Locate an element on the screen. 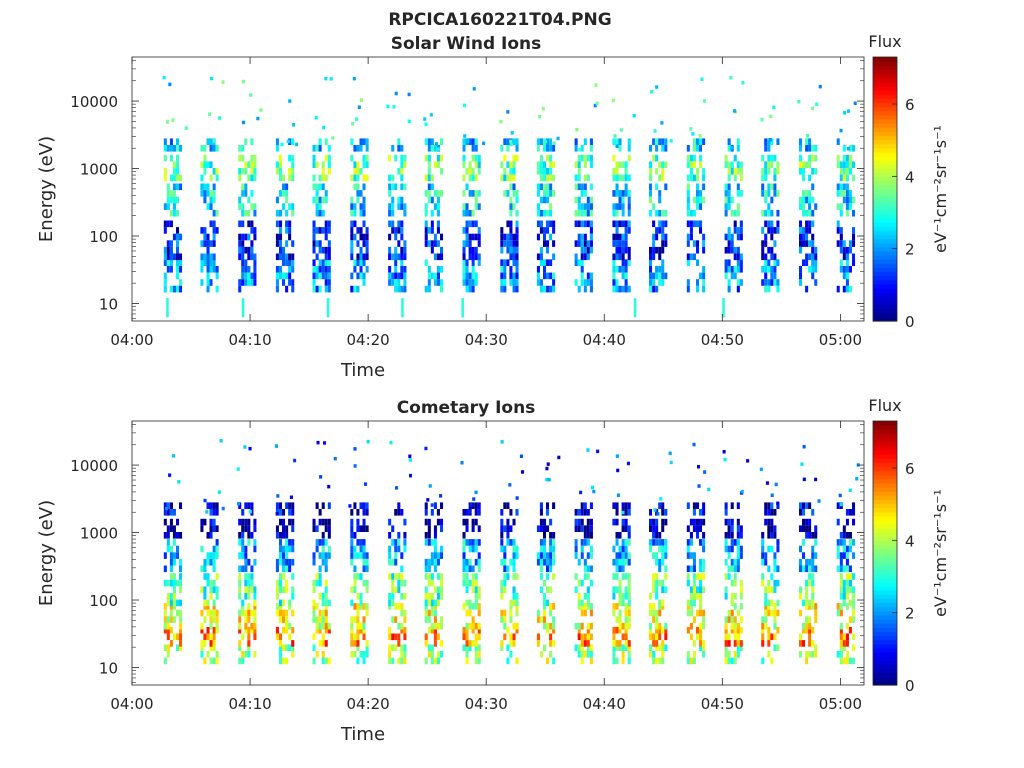 The height and width of the screenshot is (768, 1024). x-tick-label: 04:00 is located at coordinates (131, 704).